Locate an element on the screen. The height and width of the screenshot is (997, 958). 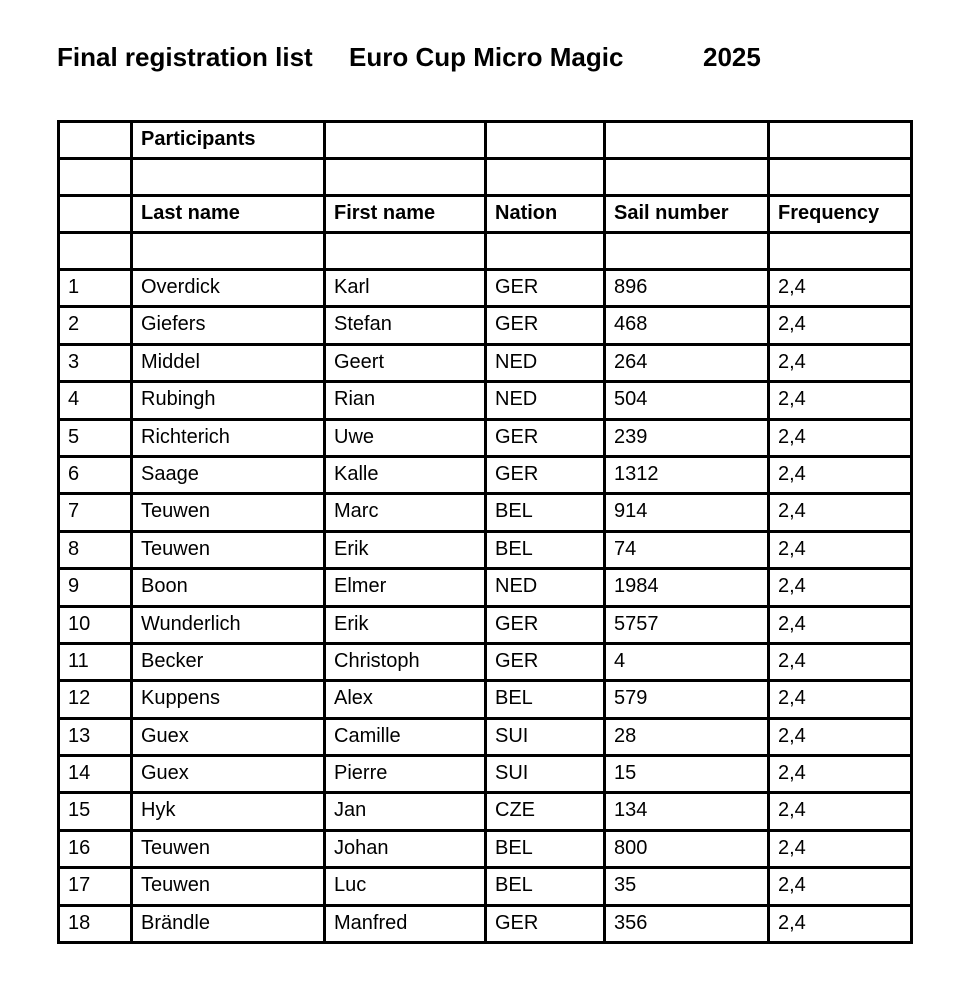
row-number-cell: 15 is located at coordinates (95, 811).